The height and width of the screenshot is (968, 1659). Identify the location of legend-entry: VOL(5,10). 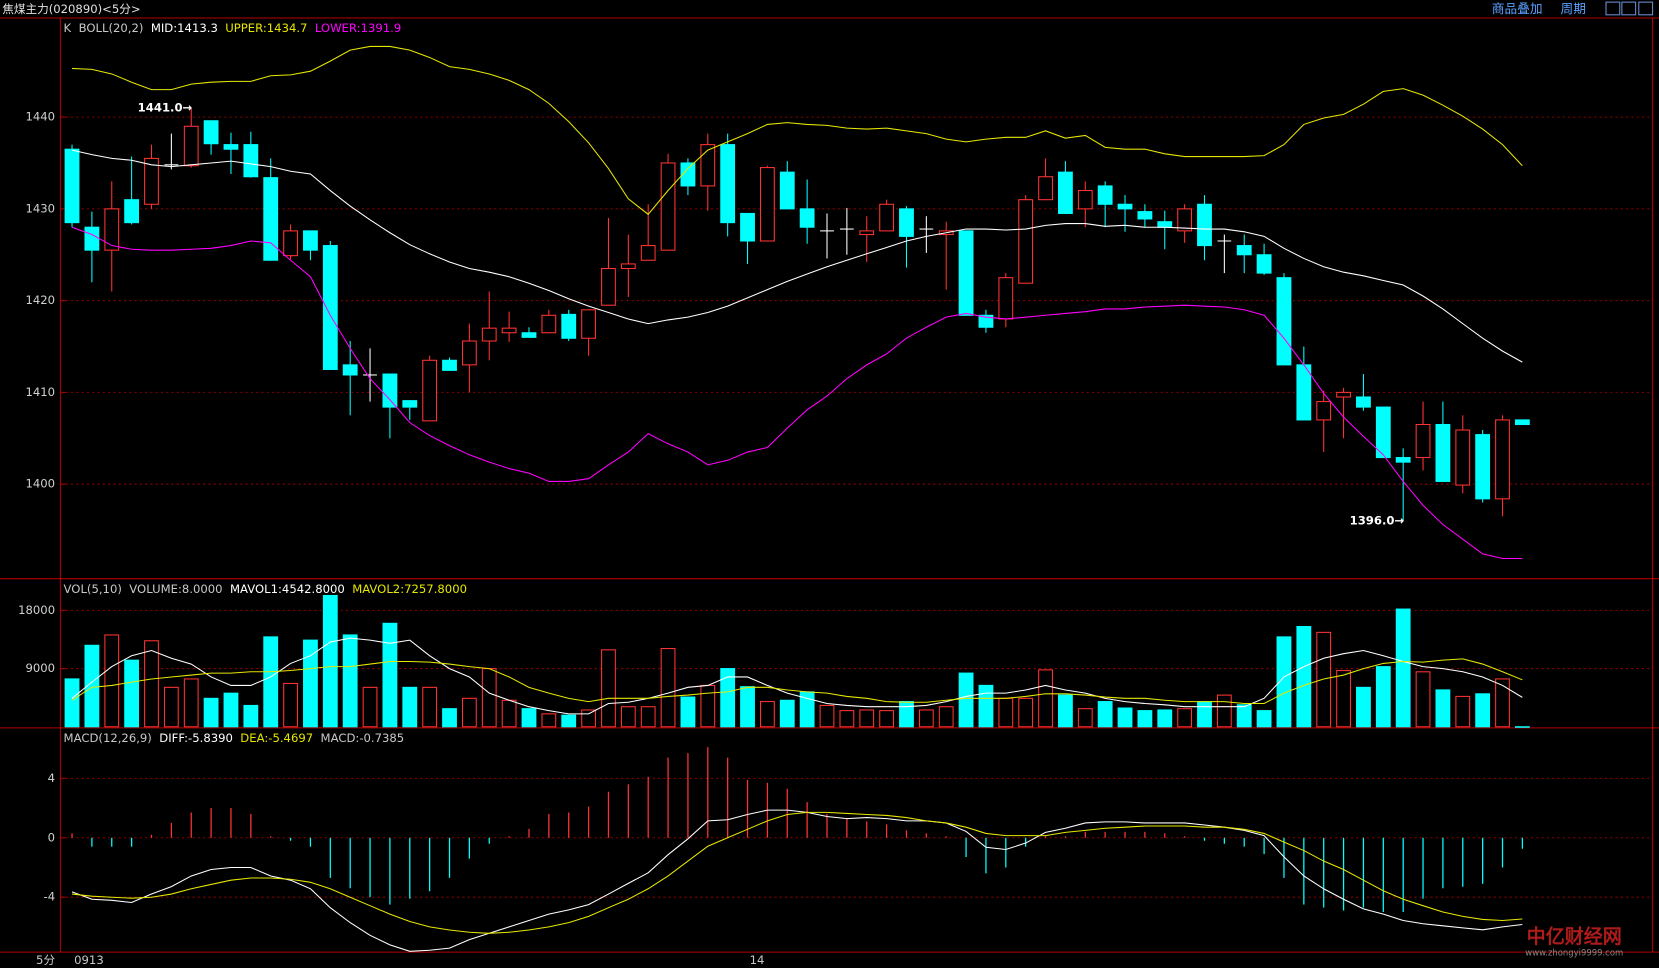
(93, 589).